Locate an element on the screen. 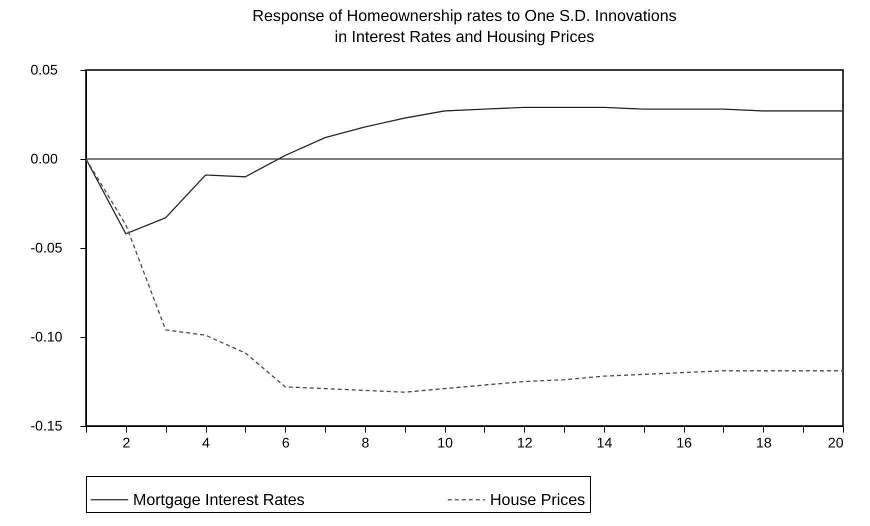  x-tick-label: 18 is located at coordinates (764, 442).